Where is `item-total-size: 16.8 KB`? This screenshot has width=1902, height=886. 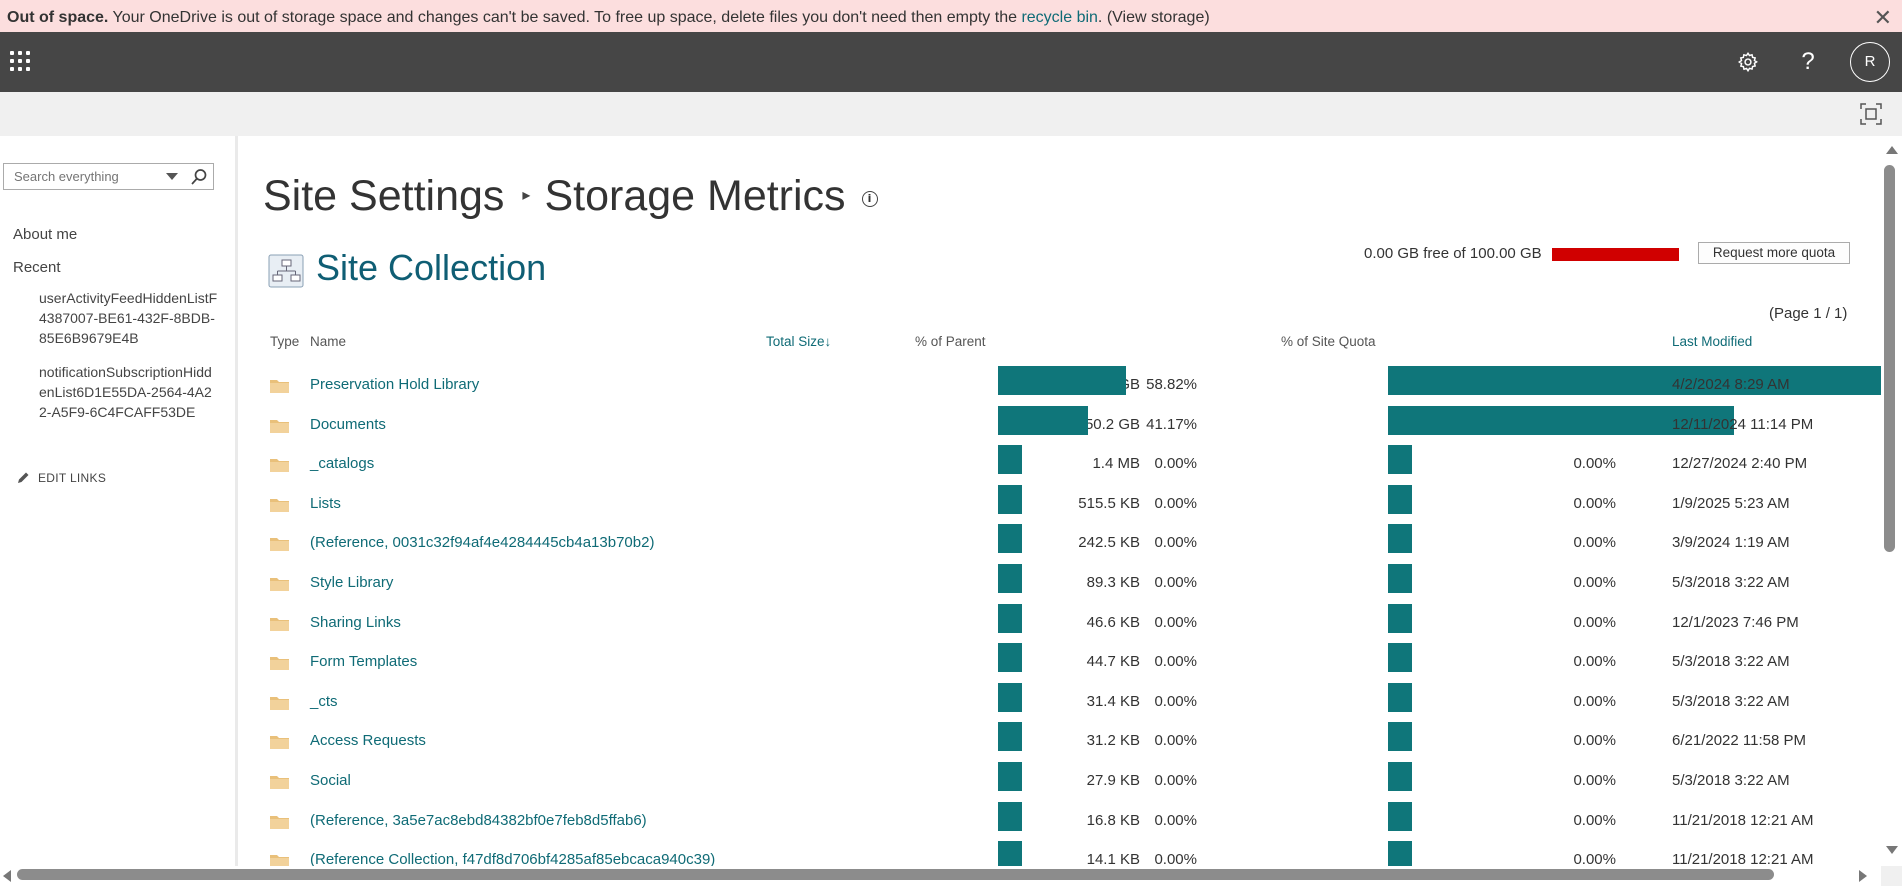 item-total-size: 16.8 KB is located at coordinates (1113, 820).